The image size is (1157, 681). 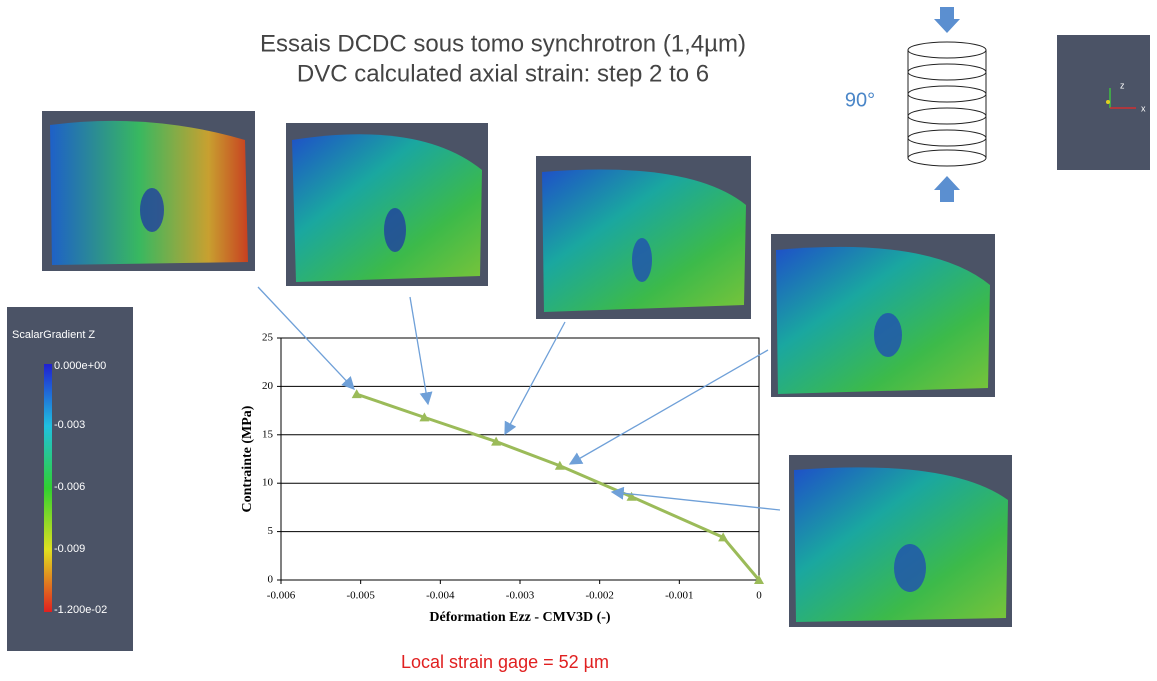 What do you see at coordinates (520, 596) in the screenshot?
I see `x-tick-label: -0.003` at bounding box center [520, 596].